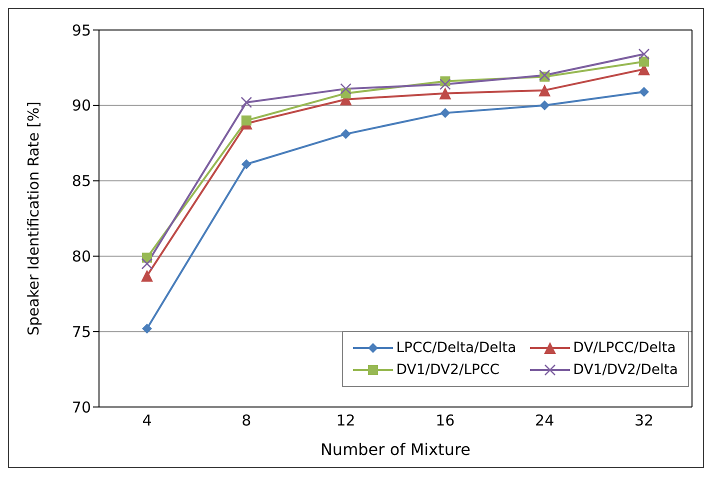 The height and width of the screenshot is (478, 714). I want to click on legend-label: DV/LPCC/Delta, so click(624, 348).